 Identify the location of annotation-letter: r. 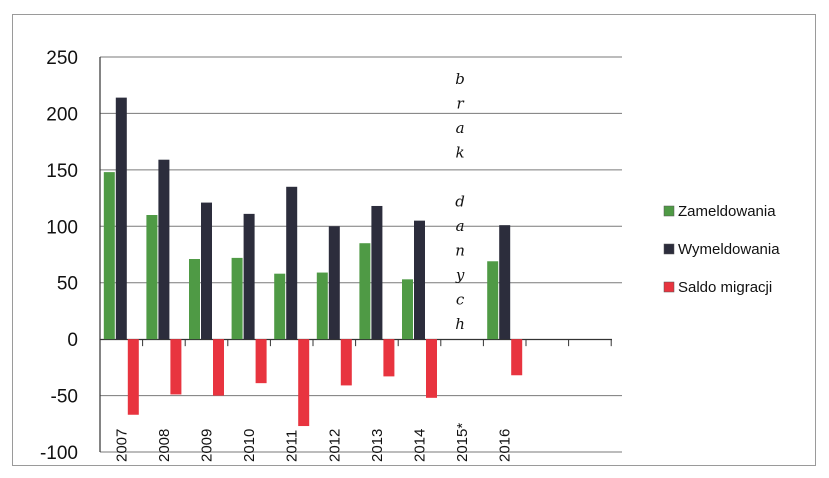
(461, 104).